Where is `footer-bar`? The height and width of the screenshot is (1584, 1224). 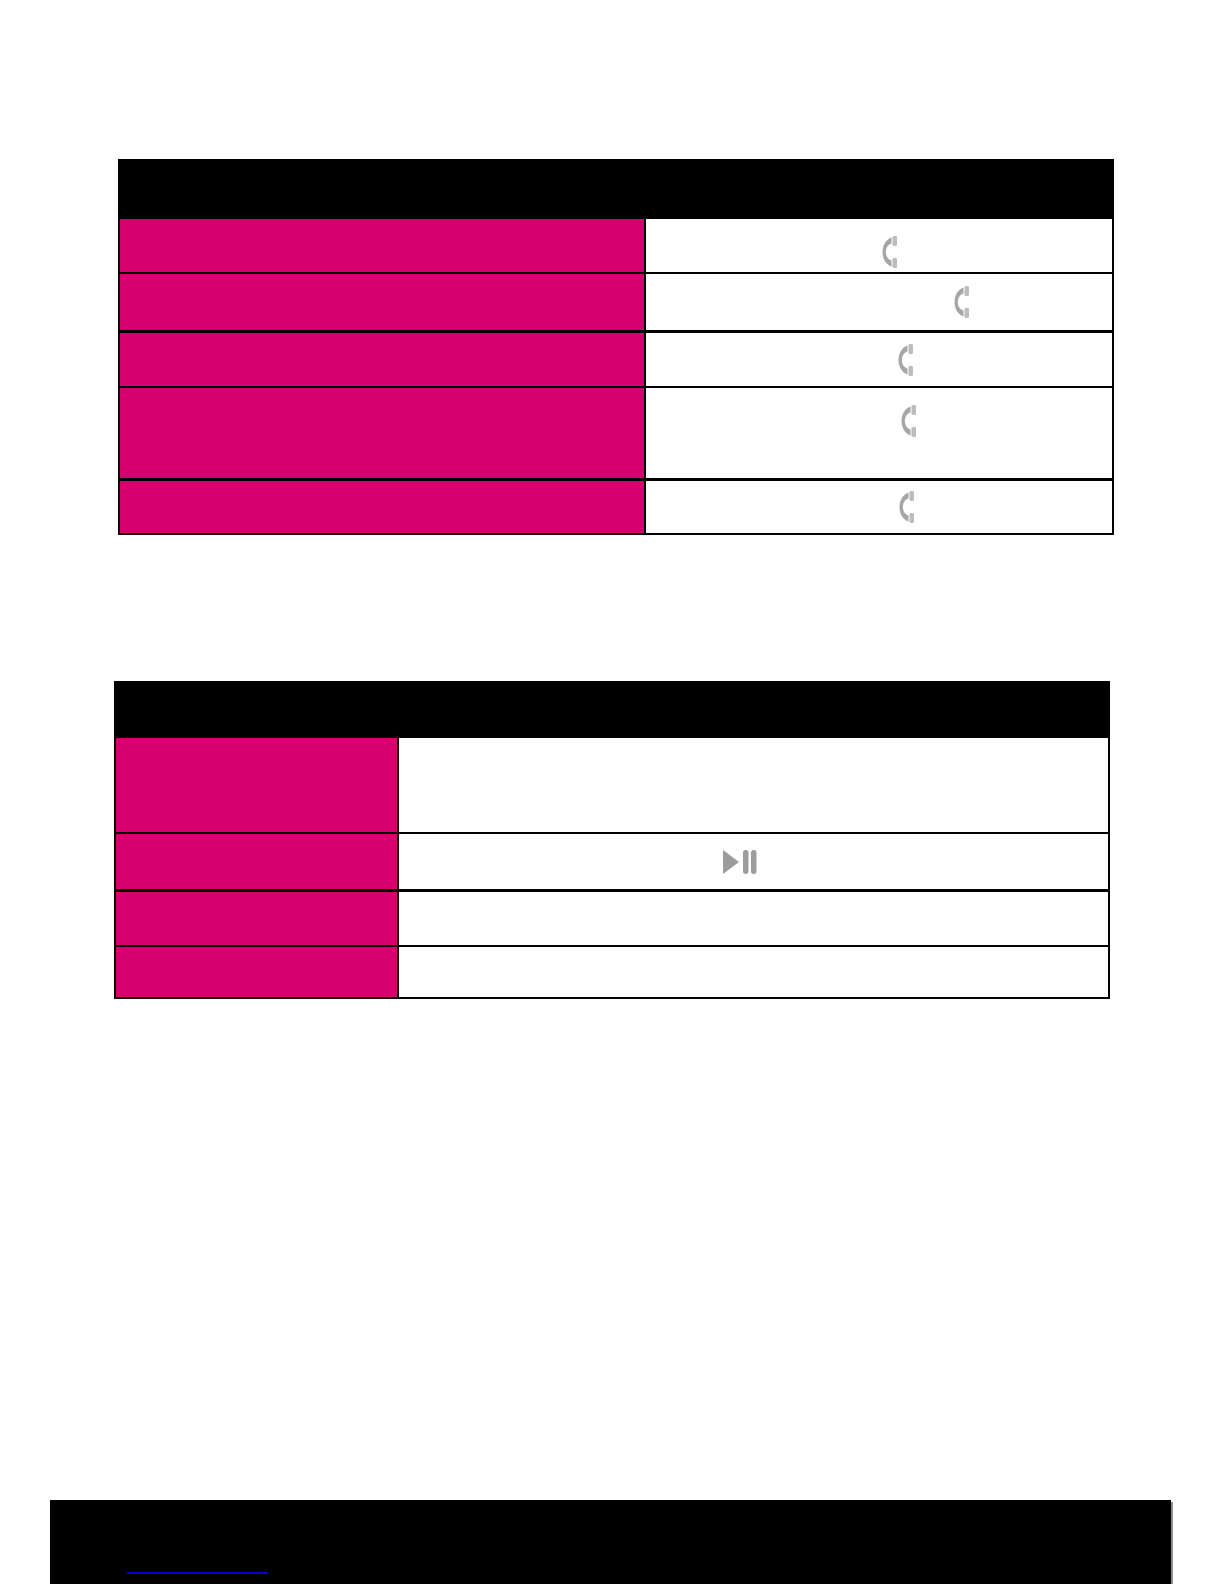 footer-bar is located at coordinates (610, 1542).